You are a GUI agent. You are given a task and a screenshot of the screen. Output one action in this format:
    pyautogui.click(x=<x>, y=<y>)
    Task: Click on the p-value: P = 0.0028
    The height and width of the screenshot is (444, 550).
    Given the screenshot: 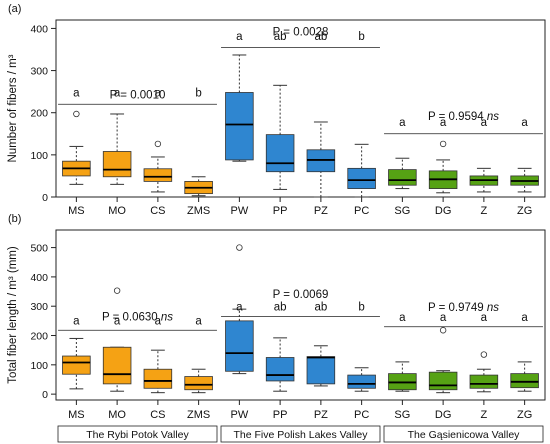 What is the action you would take?
    pyautogui.click(x=301, y=32)
    